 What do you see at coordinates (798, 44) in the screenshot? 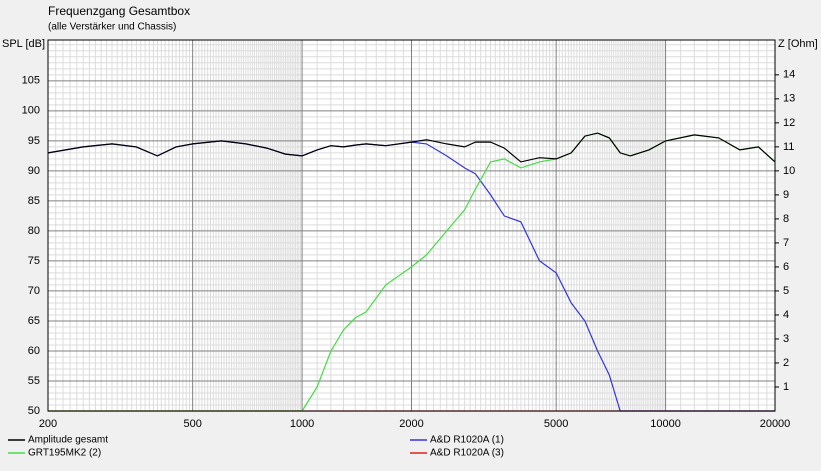
I see `y2-axis-label: Z [Ohm]` at bounding box center [798, 44].